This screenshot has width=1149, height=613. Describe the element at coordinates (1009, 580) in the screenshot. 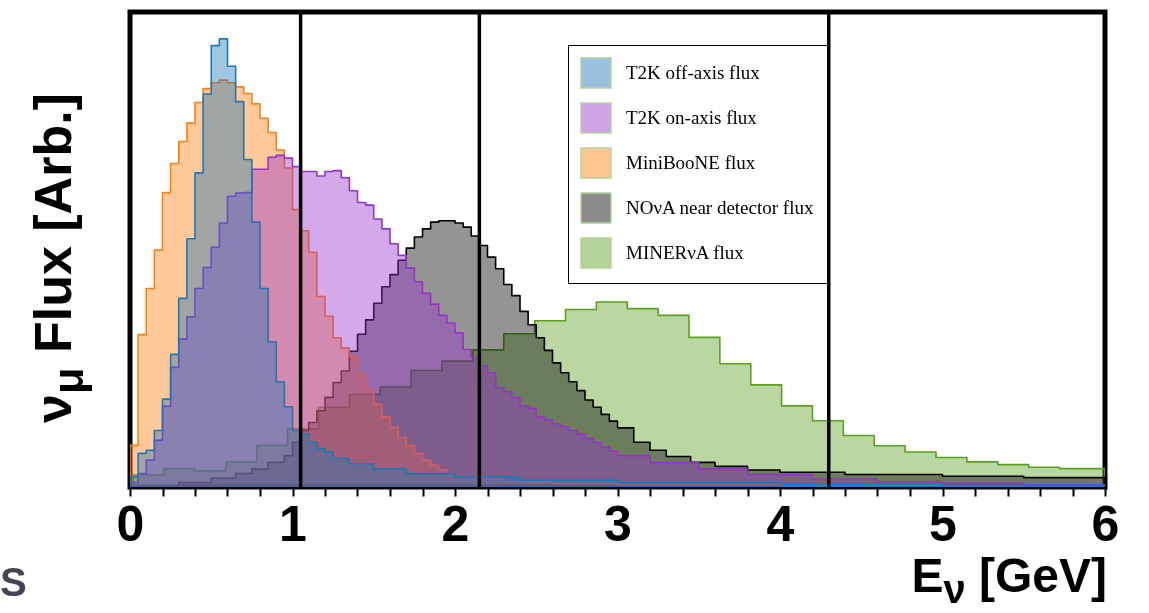

I see `x-axis-title: E$_{ν}$ [GeV]` at that location.